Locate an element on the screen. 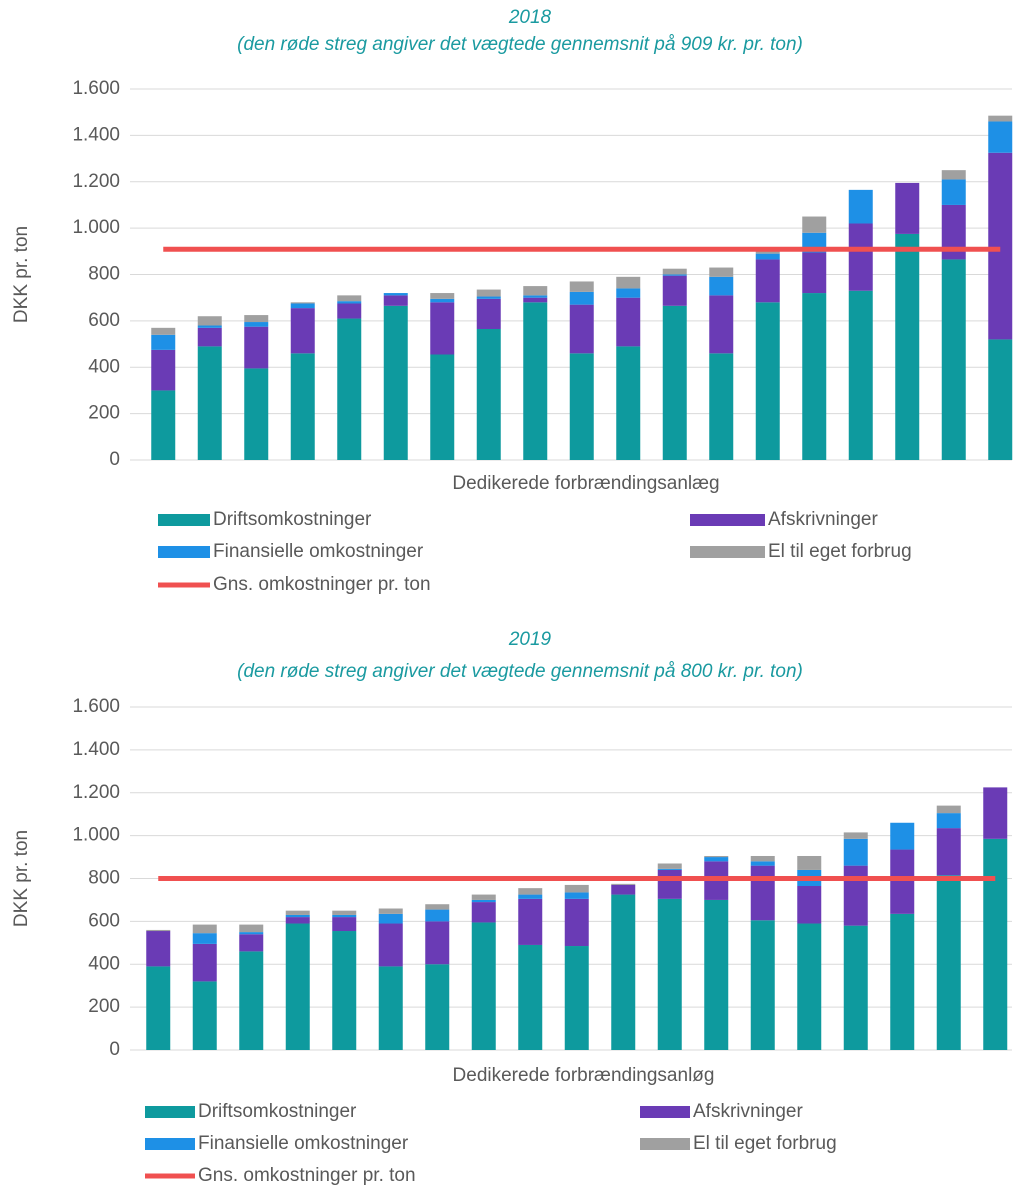  y-tick-label: 200 is located at coordinates (104, 1006).